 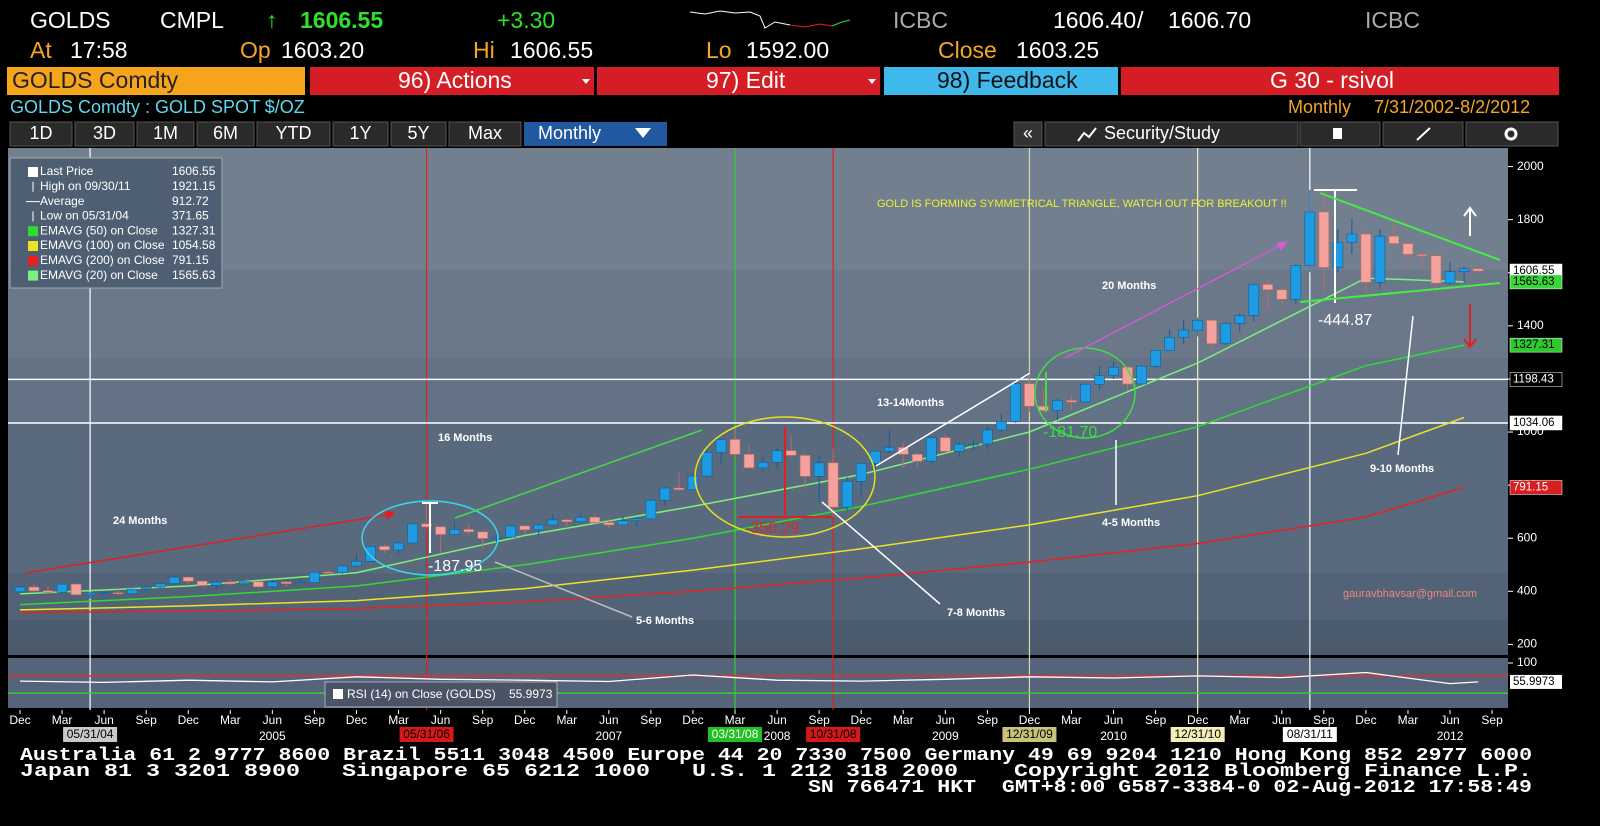 I want to click on tab-label: 5Y, so click(x=418, y=133).